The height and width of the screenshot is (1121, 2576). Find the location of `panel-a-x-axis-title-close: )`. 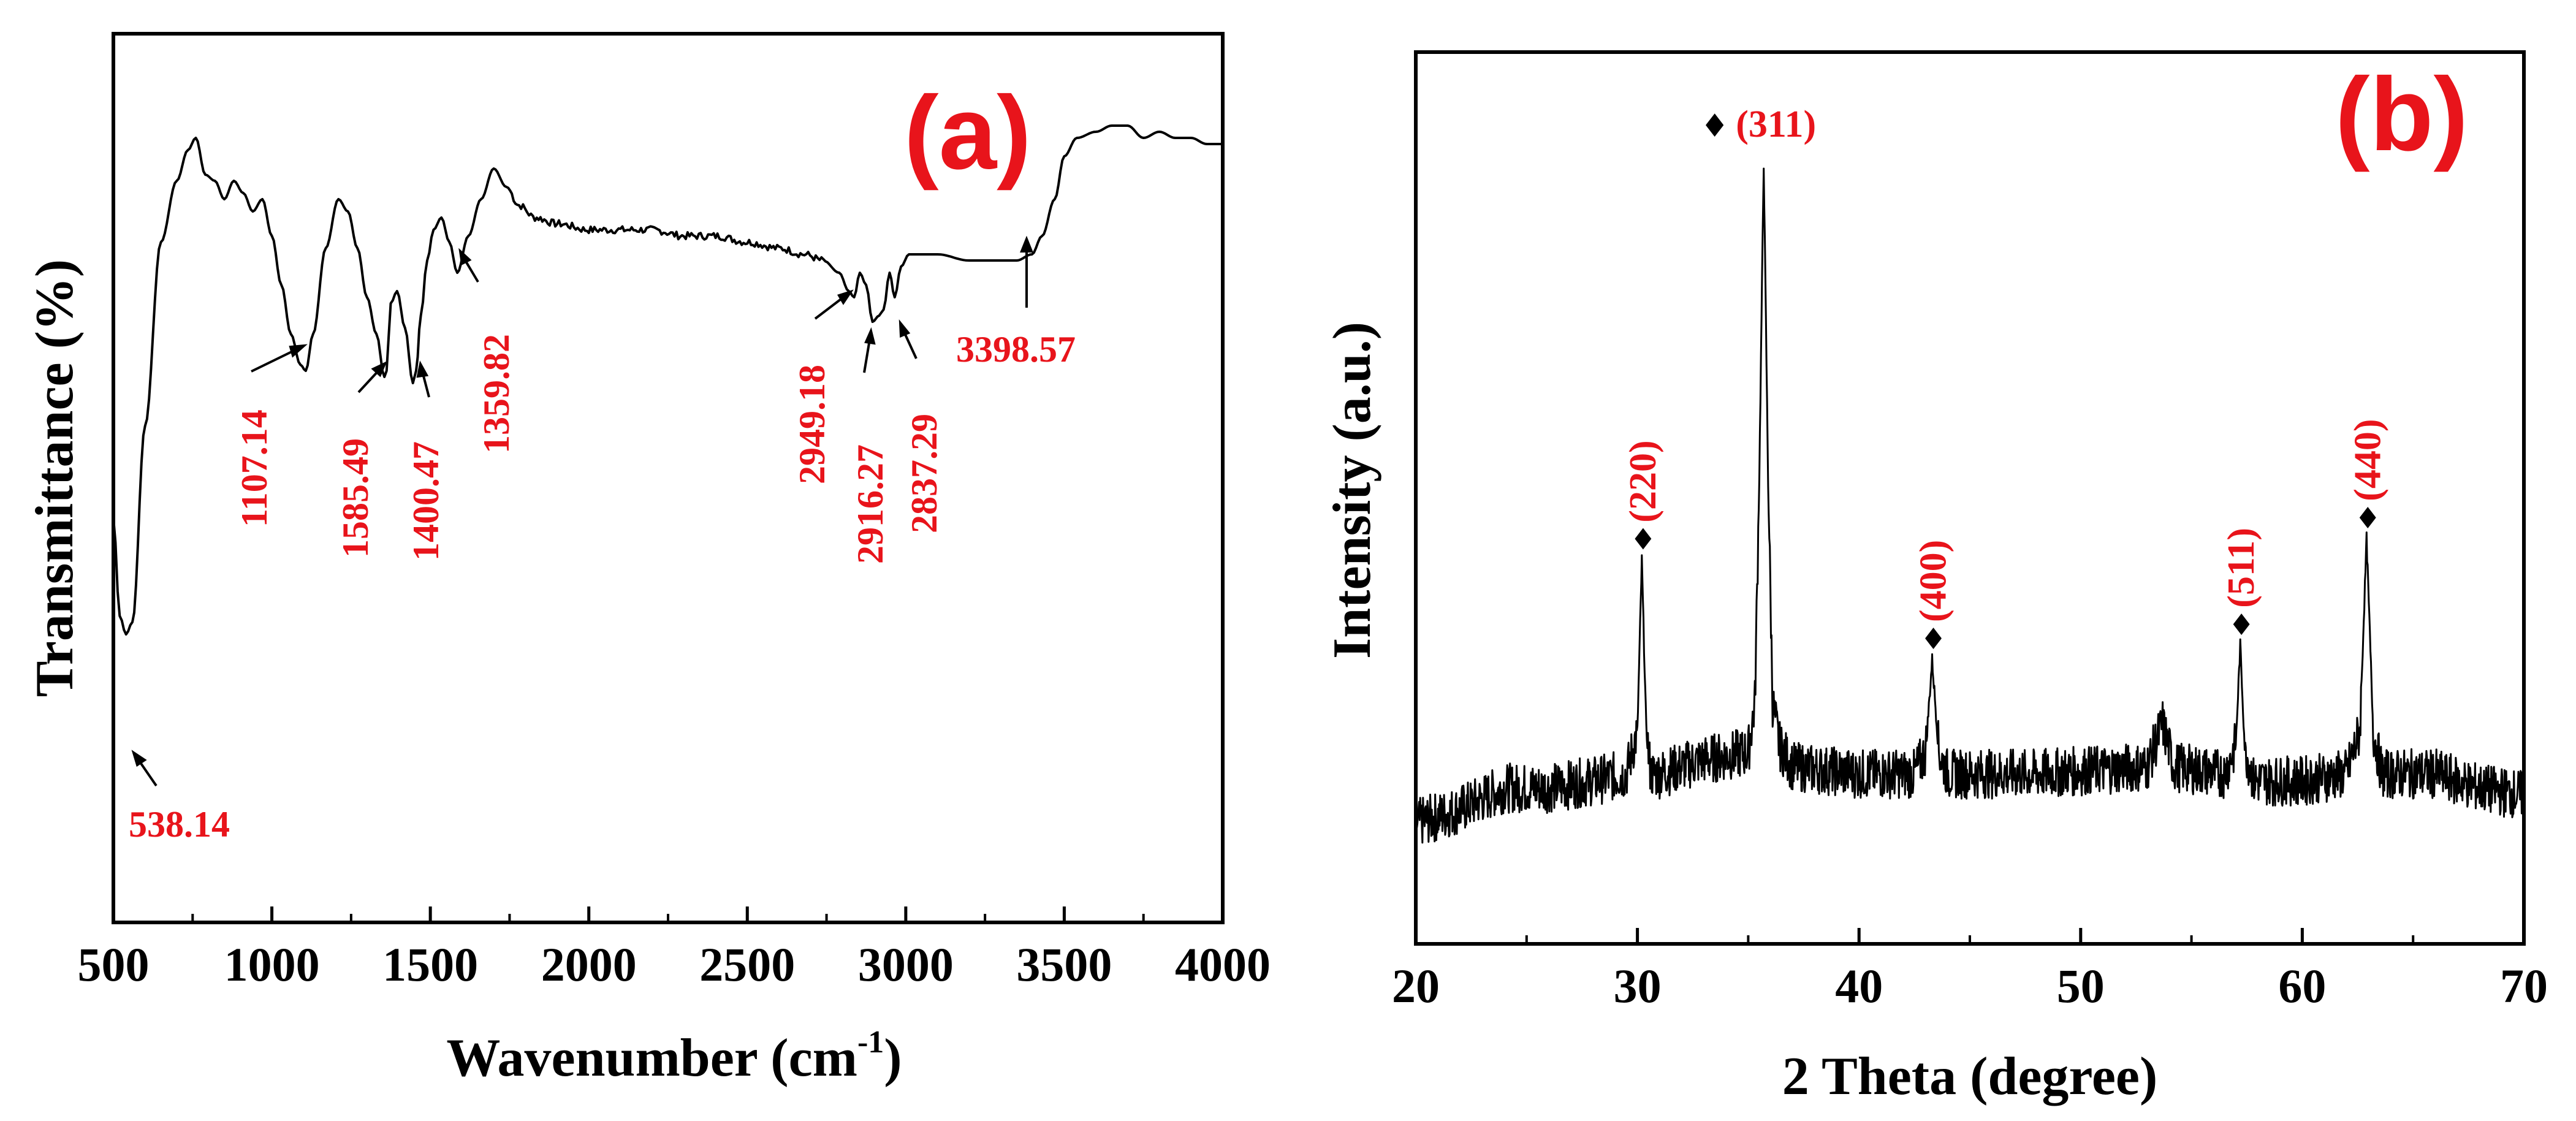

panel-a-x-axis-title-close: ) is located at coordinates (893, 1058).